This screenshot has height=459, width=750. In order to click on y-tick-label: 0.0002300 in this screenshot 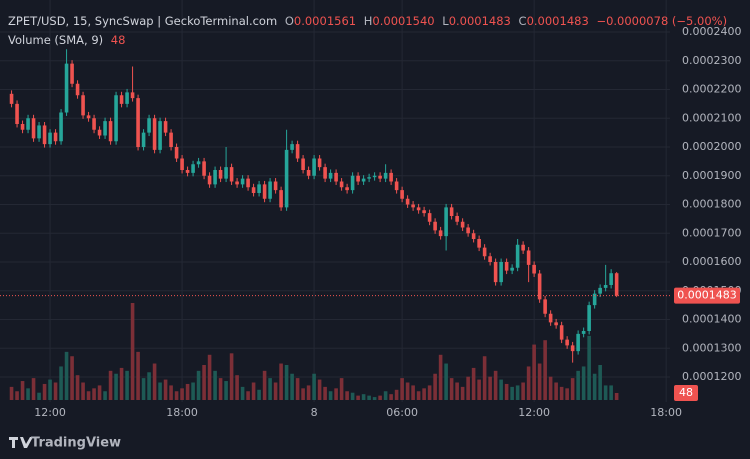, I will do `click(712, 60)`.